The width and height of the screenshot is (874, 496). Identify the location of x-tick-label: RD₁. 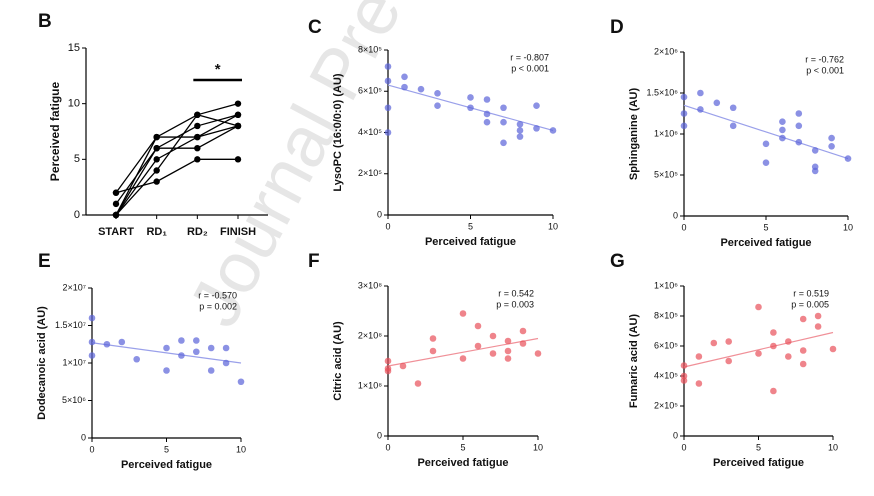
(156, 232).